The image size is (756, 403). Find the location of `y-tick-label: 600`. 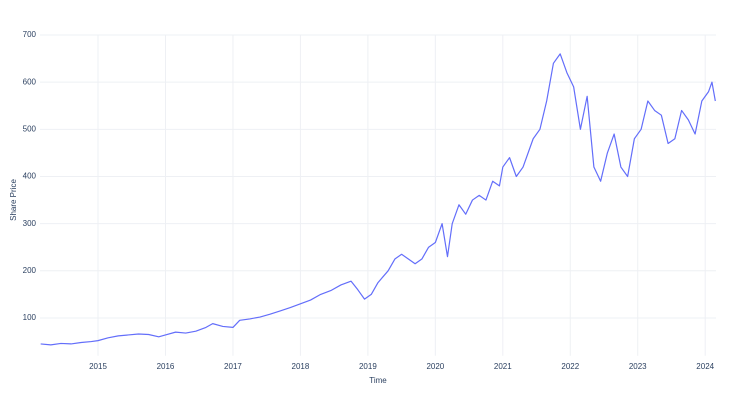

y-tick-label: 600 is located at coordinates (30, 81).